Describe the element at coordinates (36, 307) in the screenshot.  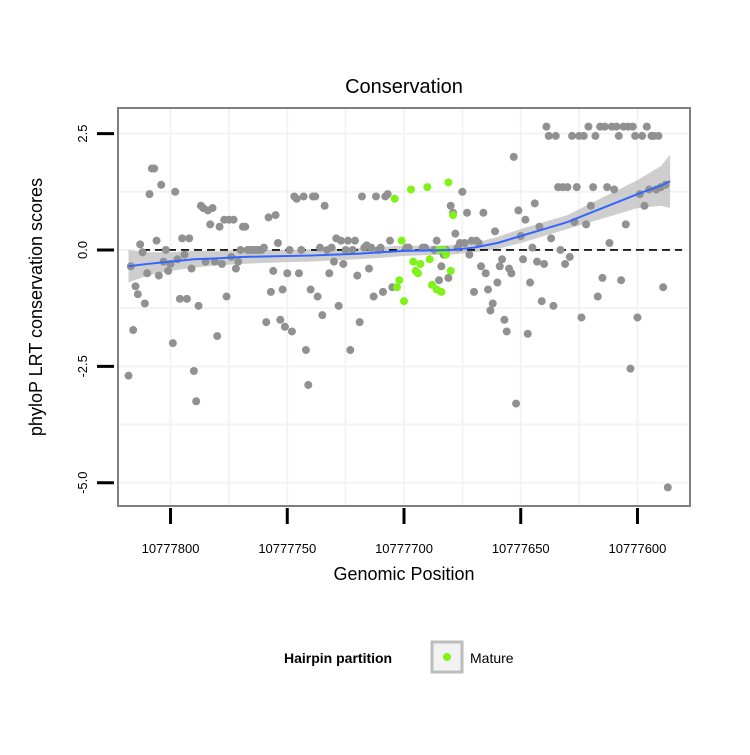
I see `y-axis-label: phyloP LRT conservation scores` at that location.